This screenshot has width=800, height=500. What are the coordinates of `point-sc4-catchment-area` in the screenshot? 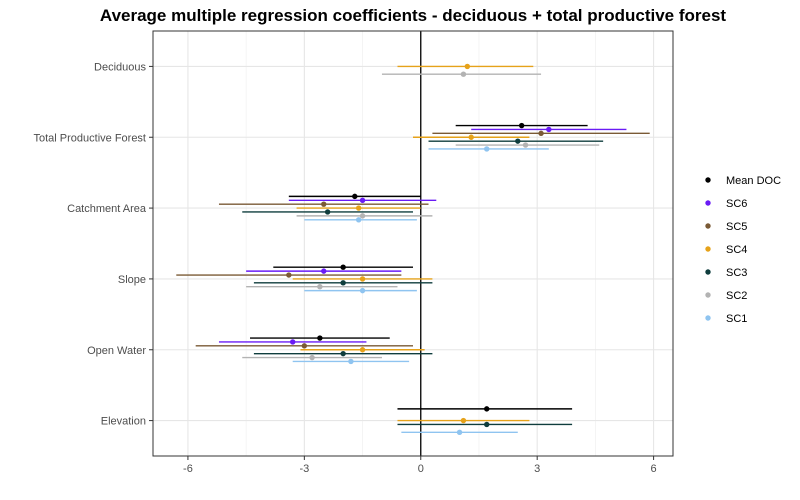 It's located at (358, 208).